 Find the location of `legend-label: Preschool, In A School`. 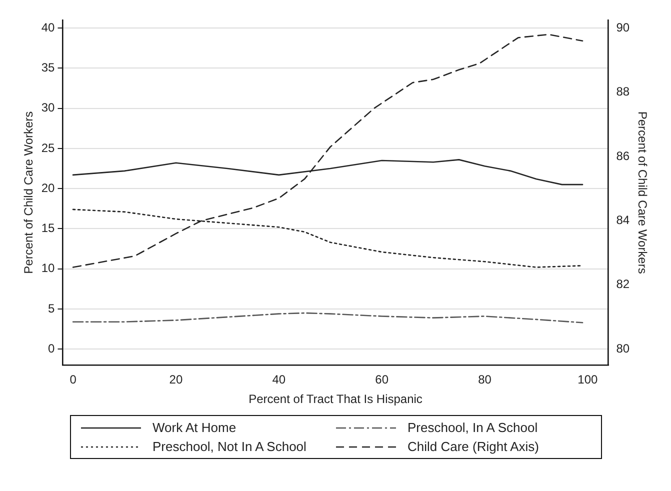

legend-label: Preschool, In A School is located at coordinates (473, 427).